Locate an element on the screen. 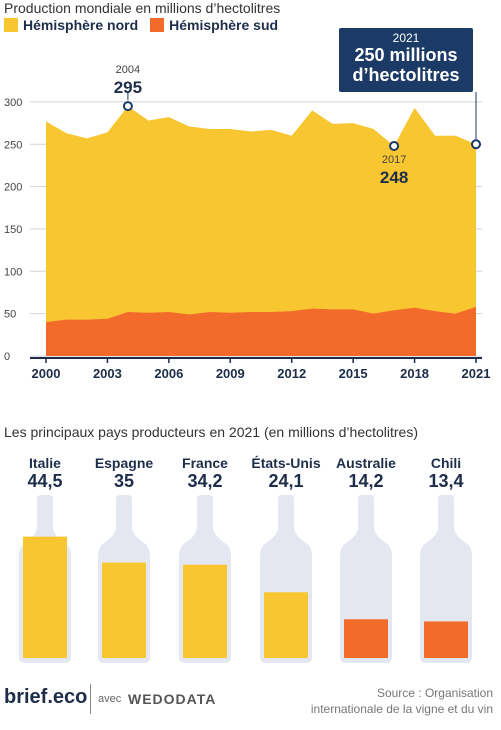 The height and width of the screenshot is (730, 501). annotation-2017-value: 248 is located at coordinates (394, 177).